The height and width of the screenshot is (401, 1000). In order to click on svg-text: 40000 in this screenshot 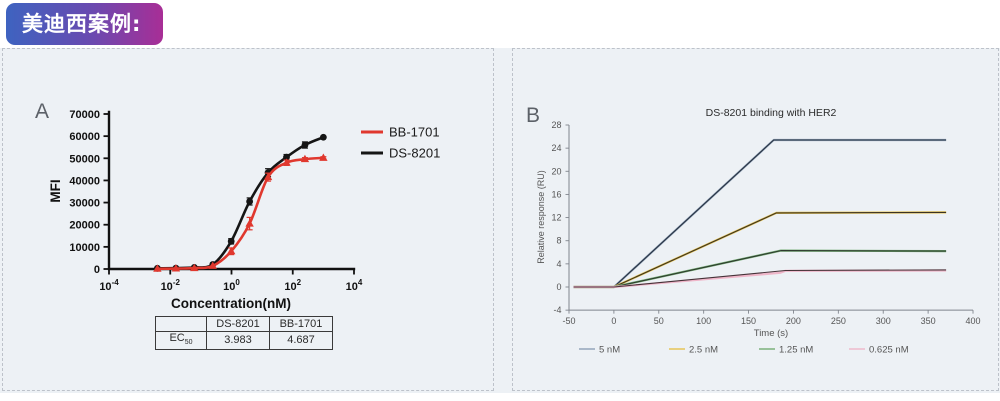, I will do `click(84, 181)`.